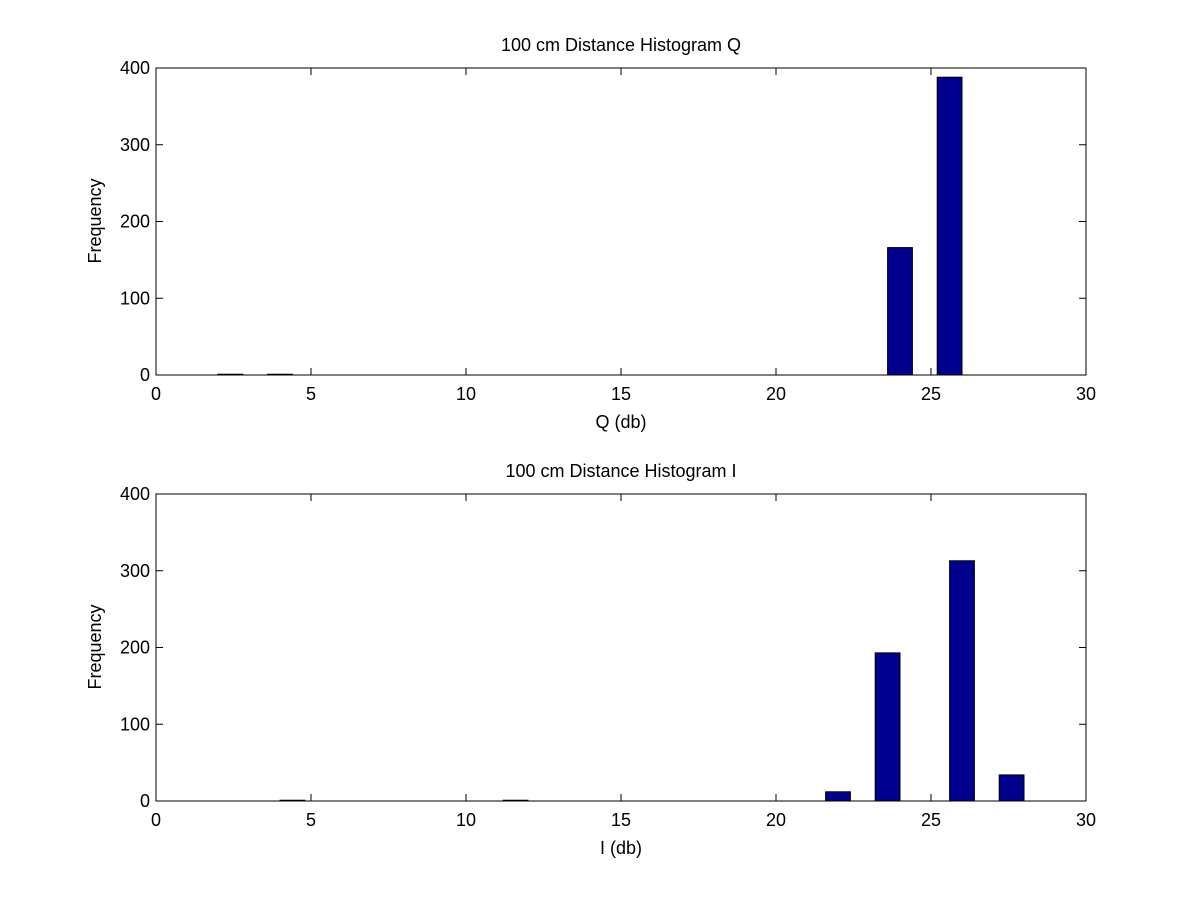  What do you see at coordinates (620, 471) in the screenshot?
I see `chart-title: 100 cm Distance Histogram I` at bounding box center [620, 471].